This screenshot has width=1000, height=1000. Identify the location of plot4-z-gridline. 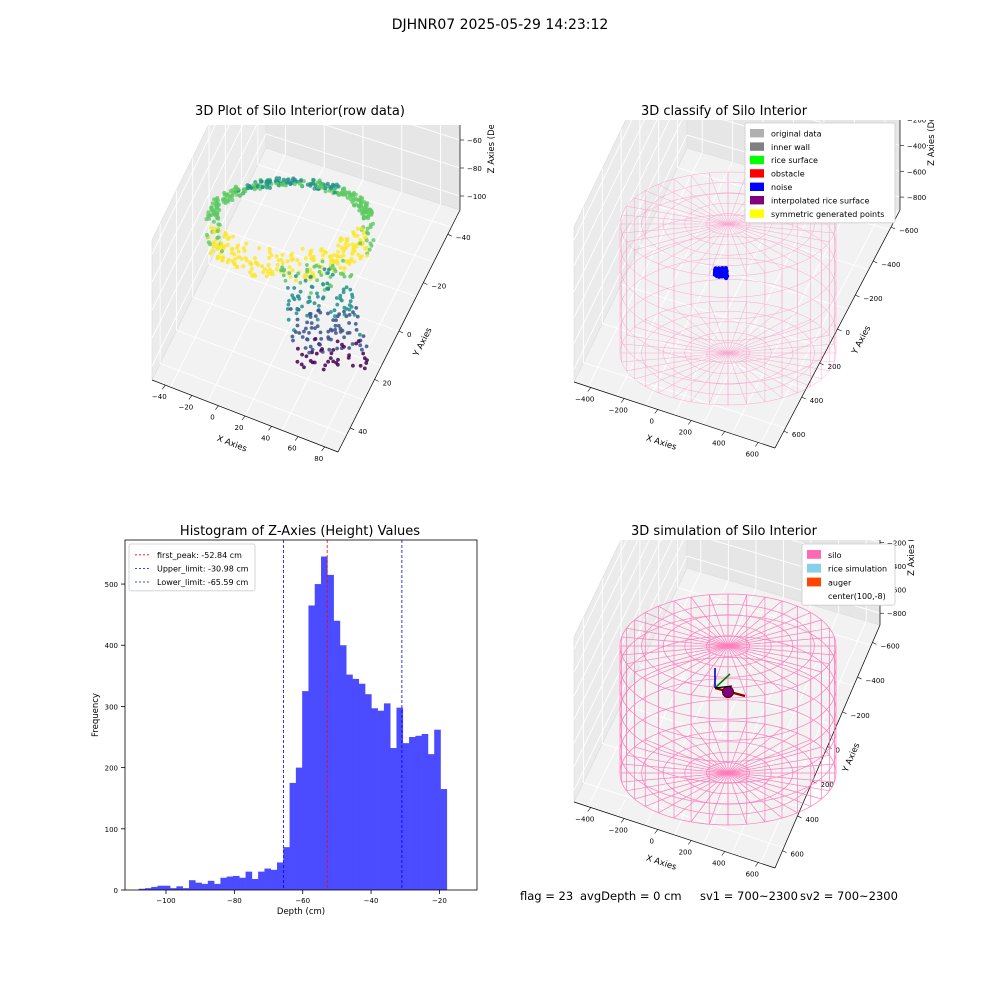
(611, 618).